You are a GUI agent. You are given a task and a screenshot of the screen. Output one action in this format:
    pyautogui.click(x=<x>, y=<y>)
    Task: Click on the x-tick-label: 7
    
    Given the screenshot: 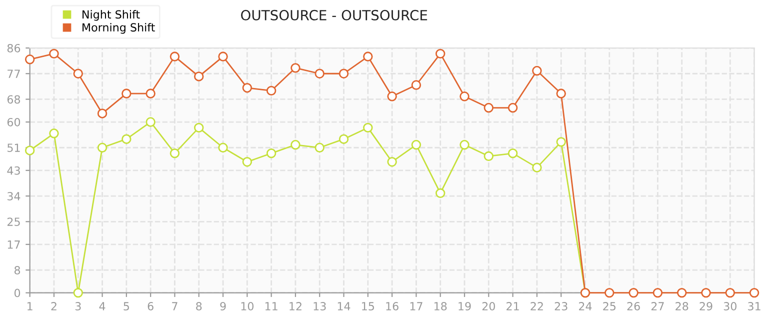 What is the action you would take?
    pyautogui.click(x=175, y=306)
    